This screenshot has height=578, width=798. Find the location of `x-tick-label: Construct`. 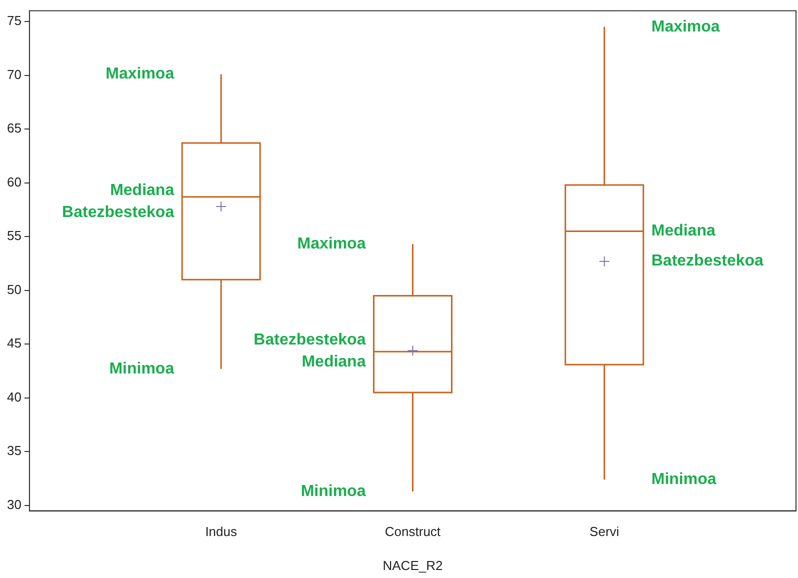

x-tick-label: Construct is located at coordinates (412, 532).